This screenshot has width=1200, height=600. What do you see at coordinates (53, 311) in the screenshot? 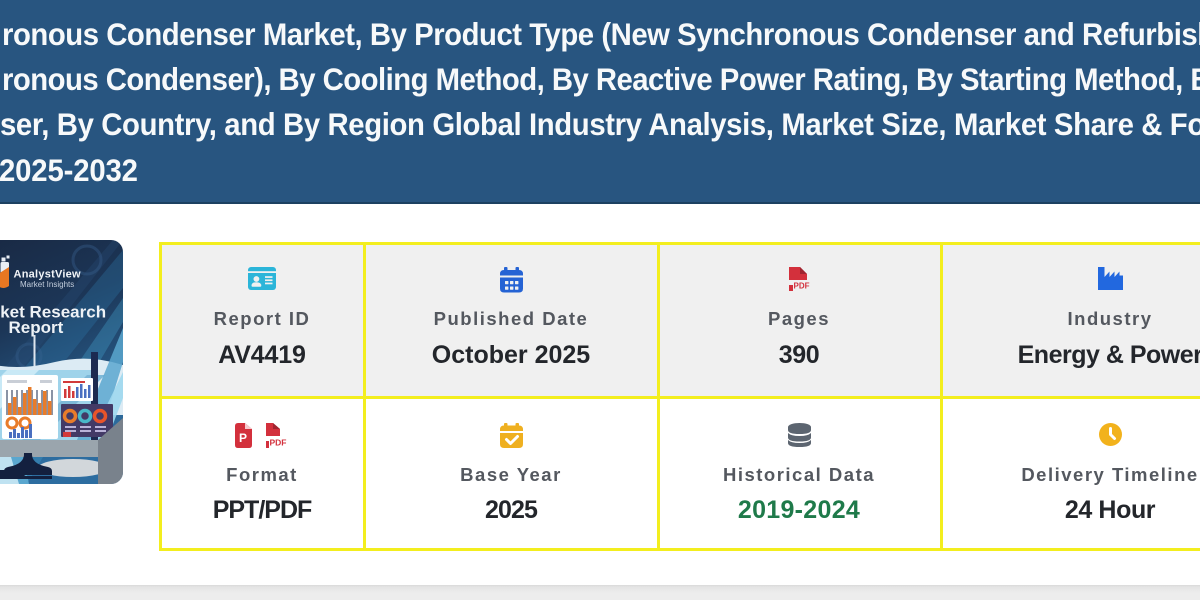
I see `svg-text: Market Research` at bounding box center [53, 311].